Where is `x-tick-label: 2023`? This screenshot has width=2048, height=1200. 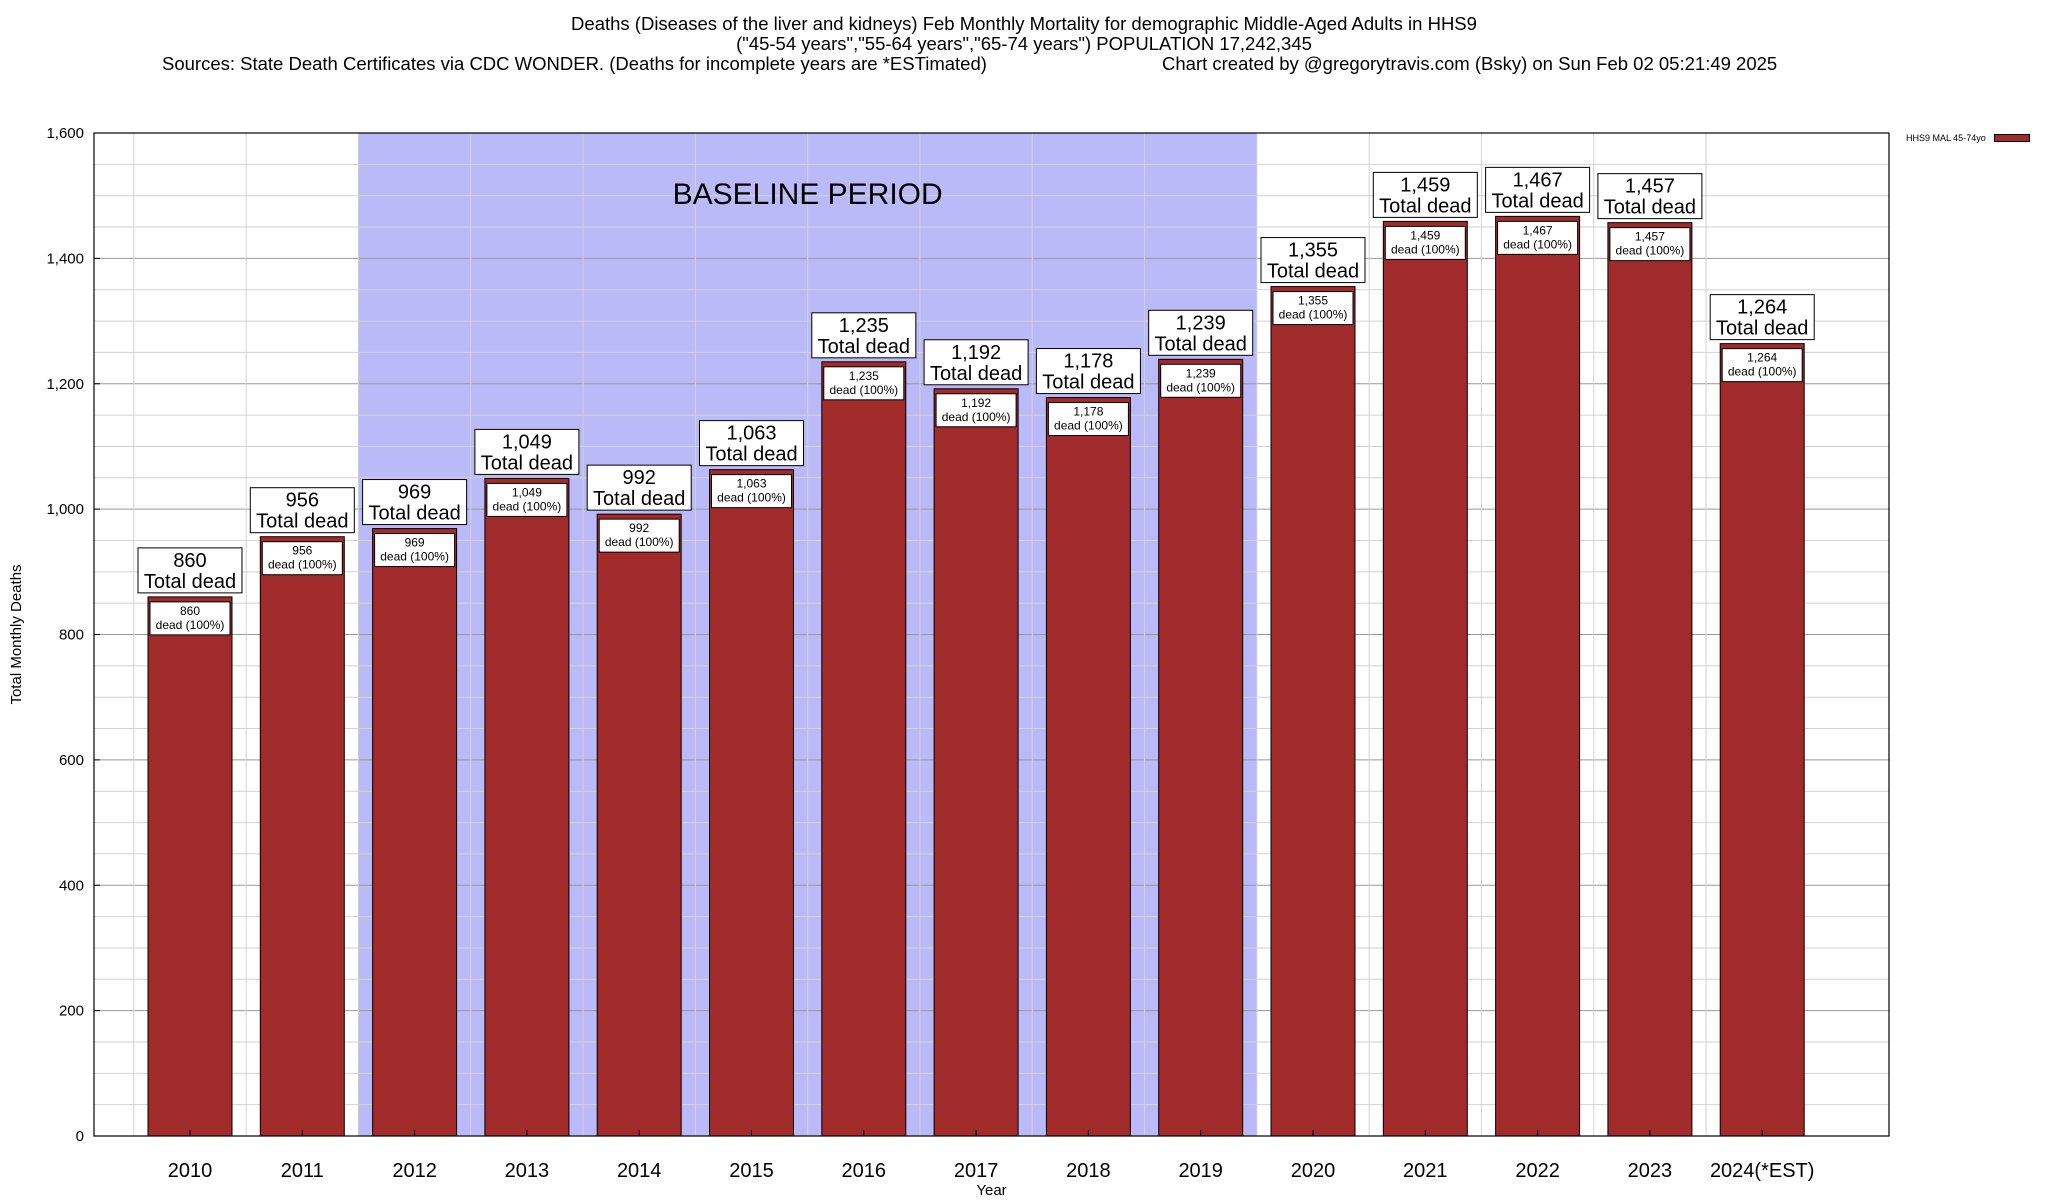
x-tick-label: 2023 is located at coordinates (1650, 1171).